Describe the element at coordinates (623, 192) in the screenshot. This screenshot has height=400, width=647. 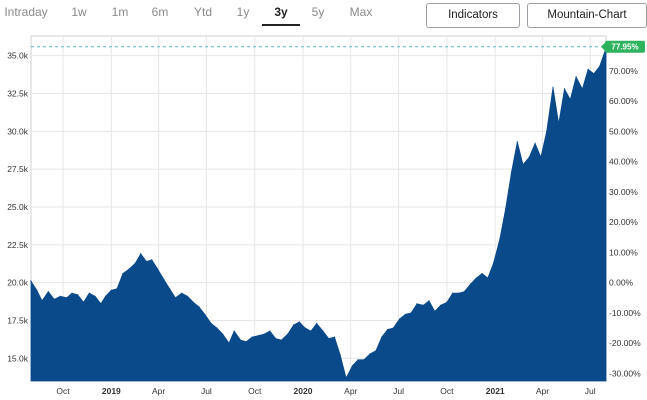
I see `pct-tick-label: 30.00%` at that location.